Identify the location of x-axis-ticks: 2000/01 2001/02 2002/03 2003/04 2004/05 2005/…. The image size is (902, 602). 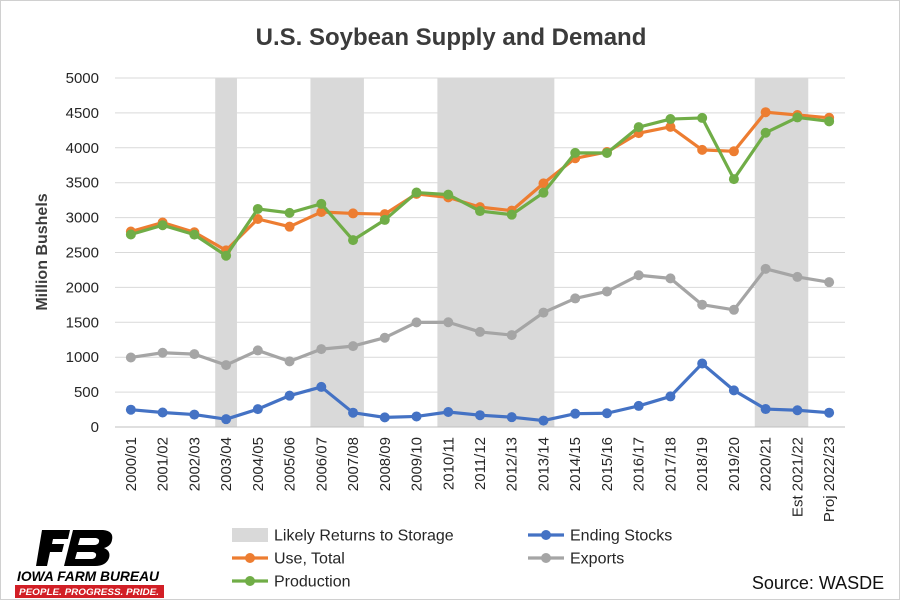
(480, 479).